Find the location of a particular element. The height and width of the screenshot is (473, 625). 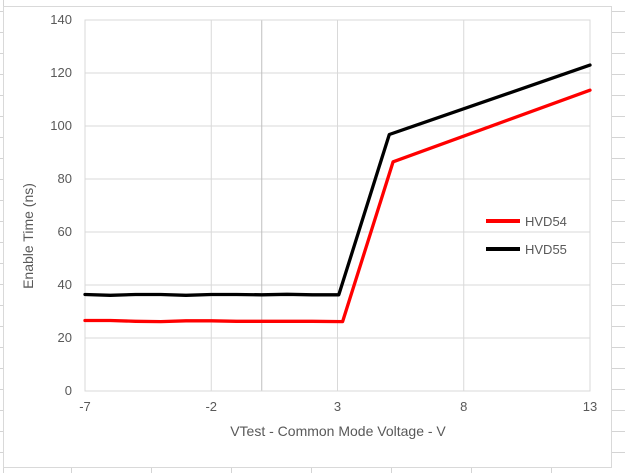

x-tick-label: -2 is located at coordinates (211, 406).